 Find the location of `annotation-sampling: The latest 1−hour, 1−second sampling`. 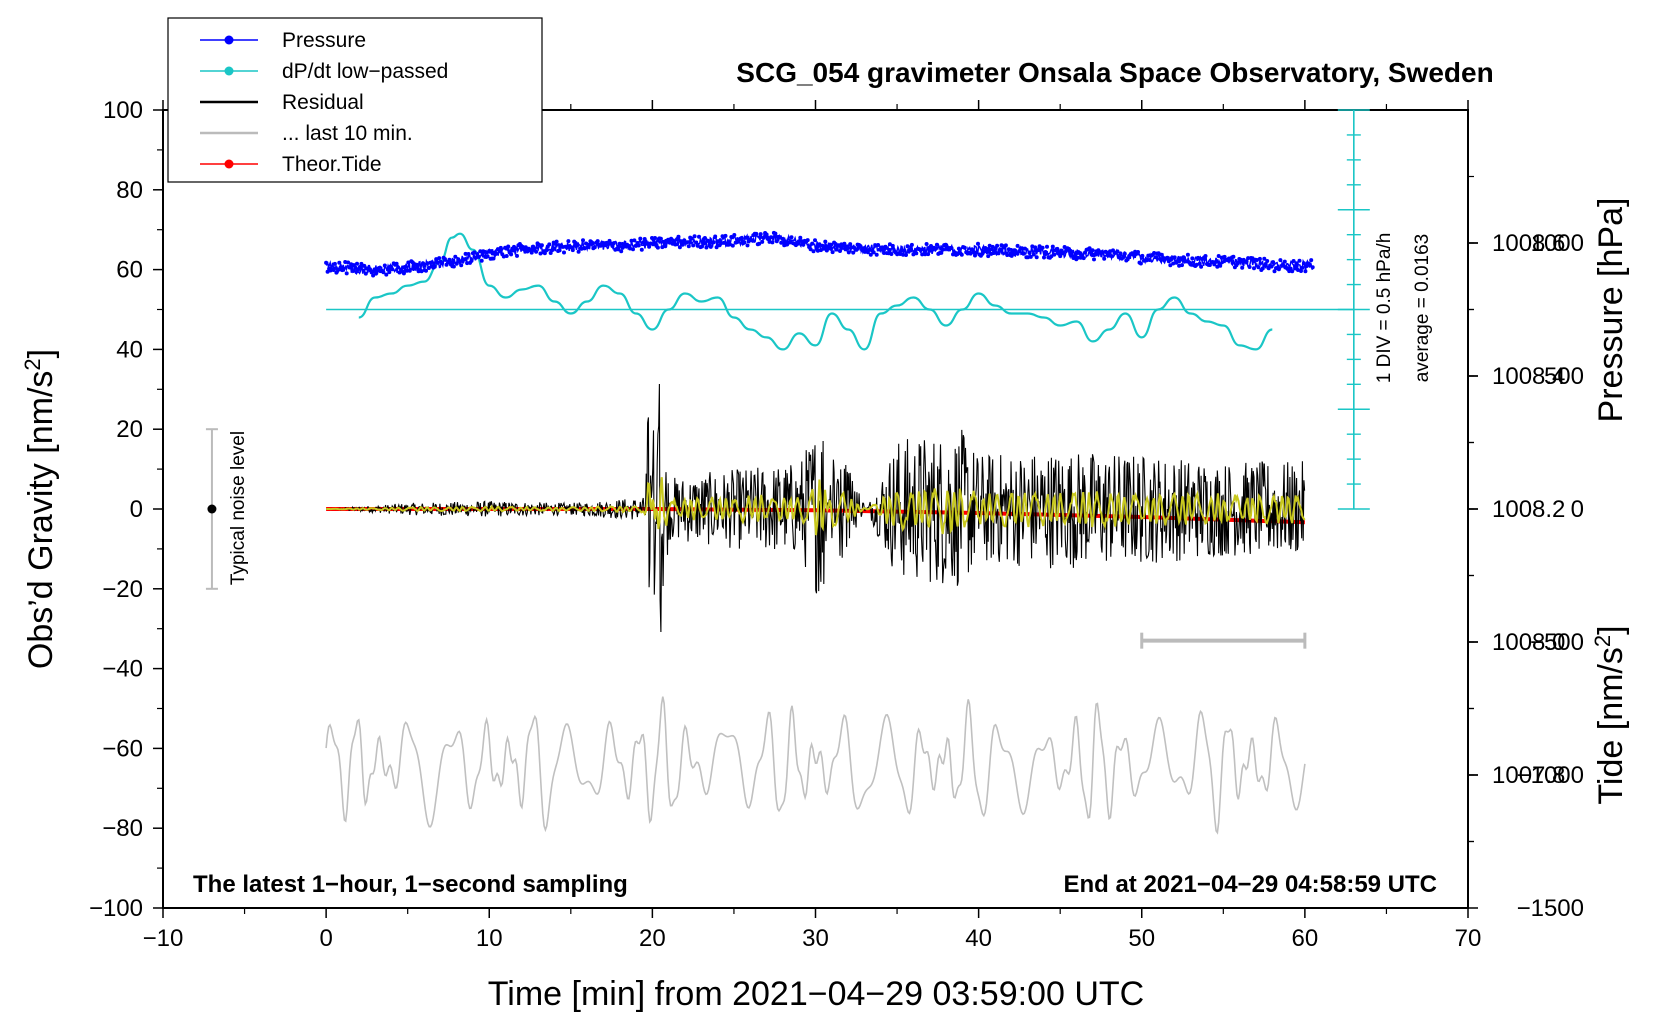

annotation-sampling: The latest 1−hour, 1−second sampling is located at coordinates (410, 884).